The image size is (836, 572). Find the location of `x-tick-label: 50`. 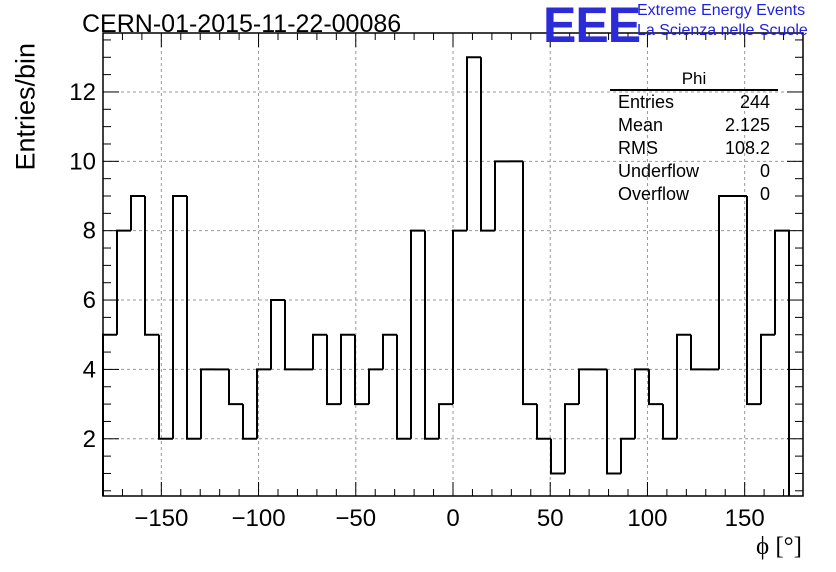

x-tick-label: 50 is located at coordinates (550, 518).